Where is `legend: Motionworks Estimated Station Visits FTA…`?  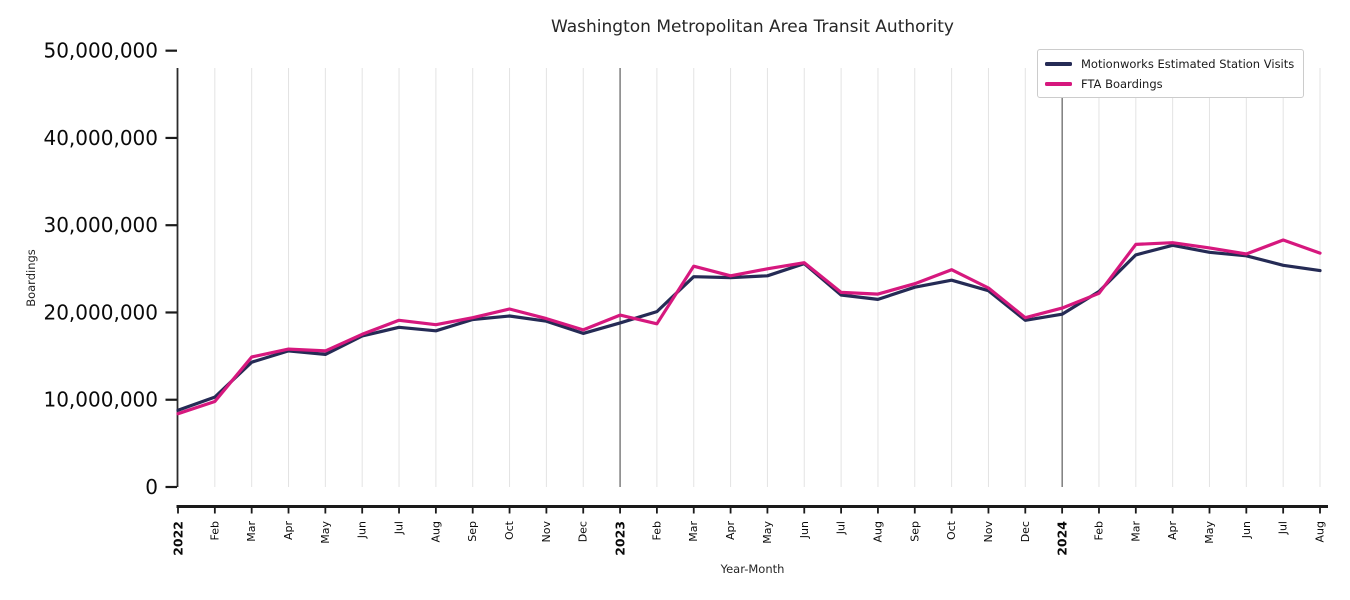 legend: Motionworks Estimated Station Visits FTA… is located at coordinates (1171, 73).